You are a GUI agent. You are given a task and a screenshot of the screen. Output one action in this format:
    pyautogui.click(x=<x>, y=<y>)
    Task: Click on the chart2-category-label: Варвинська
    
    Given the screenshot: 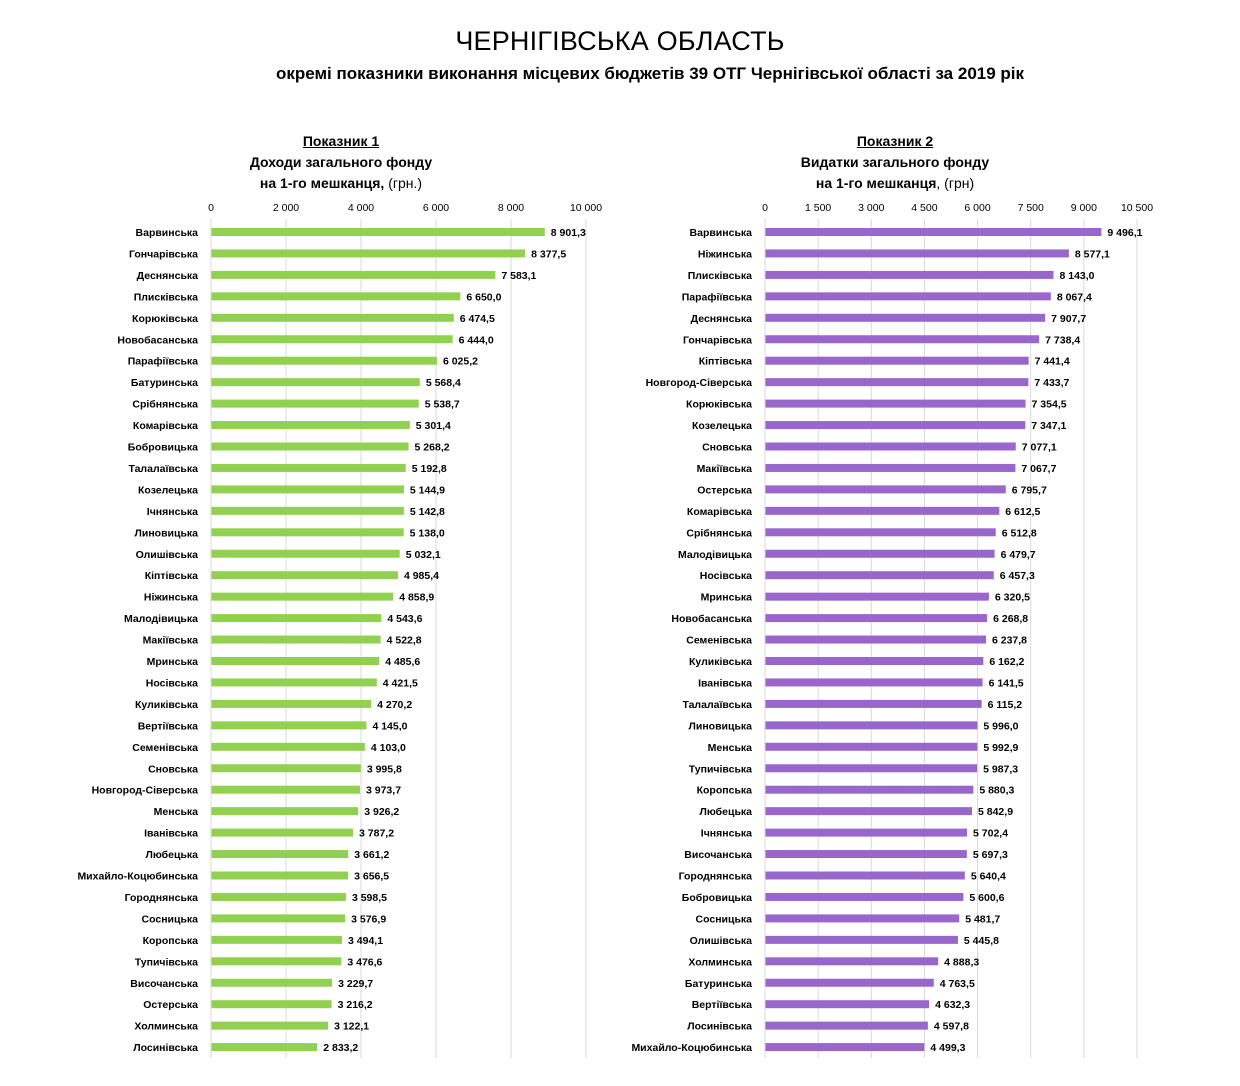 What is the action you would take?
    pyautogui.click(x=721, y=233)
    